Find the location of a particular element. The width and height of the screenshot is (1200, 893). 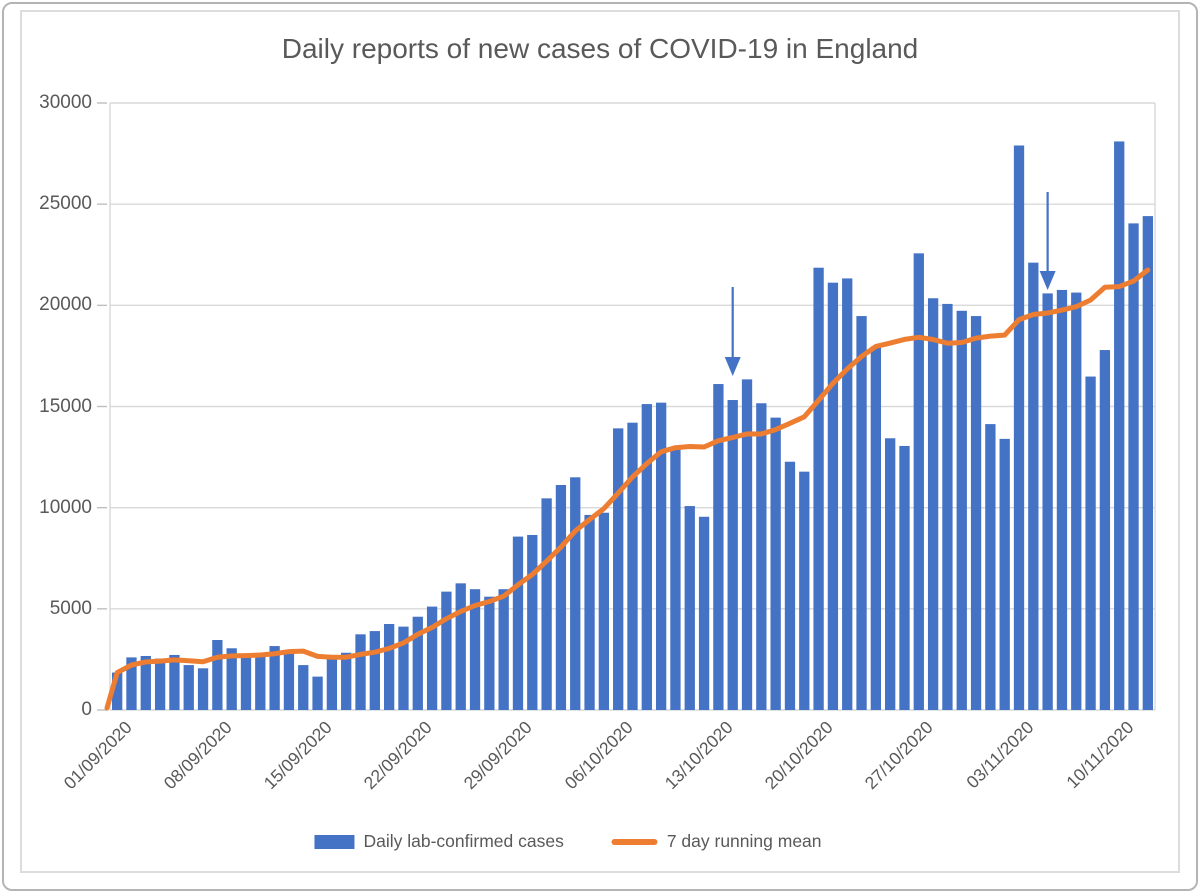

y-axis-label: 0 is located at coordinates (86, 709).